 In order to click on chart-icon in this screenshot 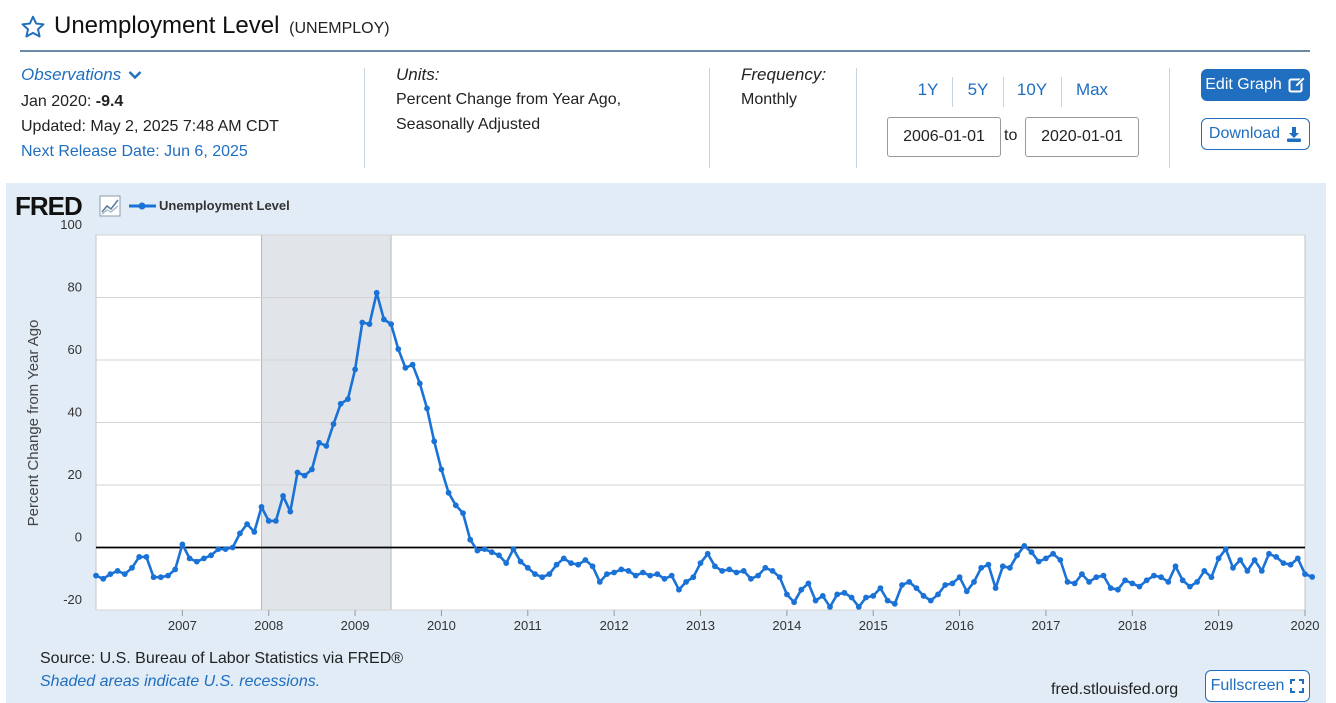, I will do `click(110, 206)`.